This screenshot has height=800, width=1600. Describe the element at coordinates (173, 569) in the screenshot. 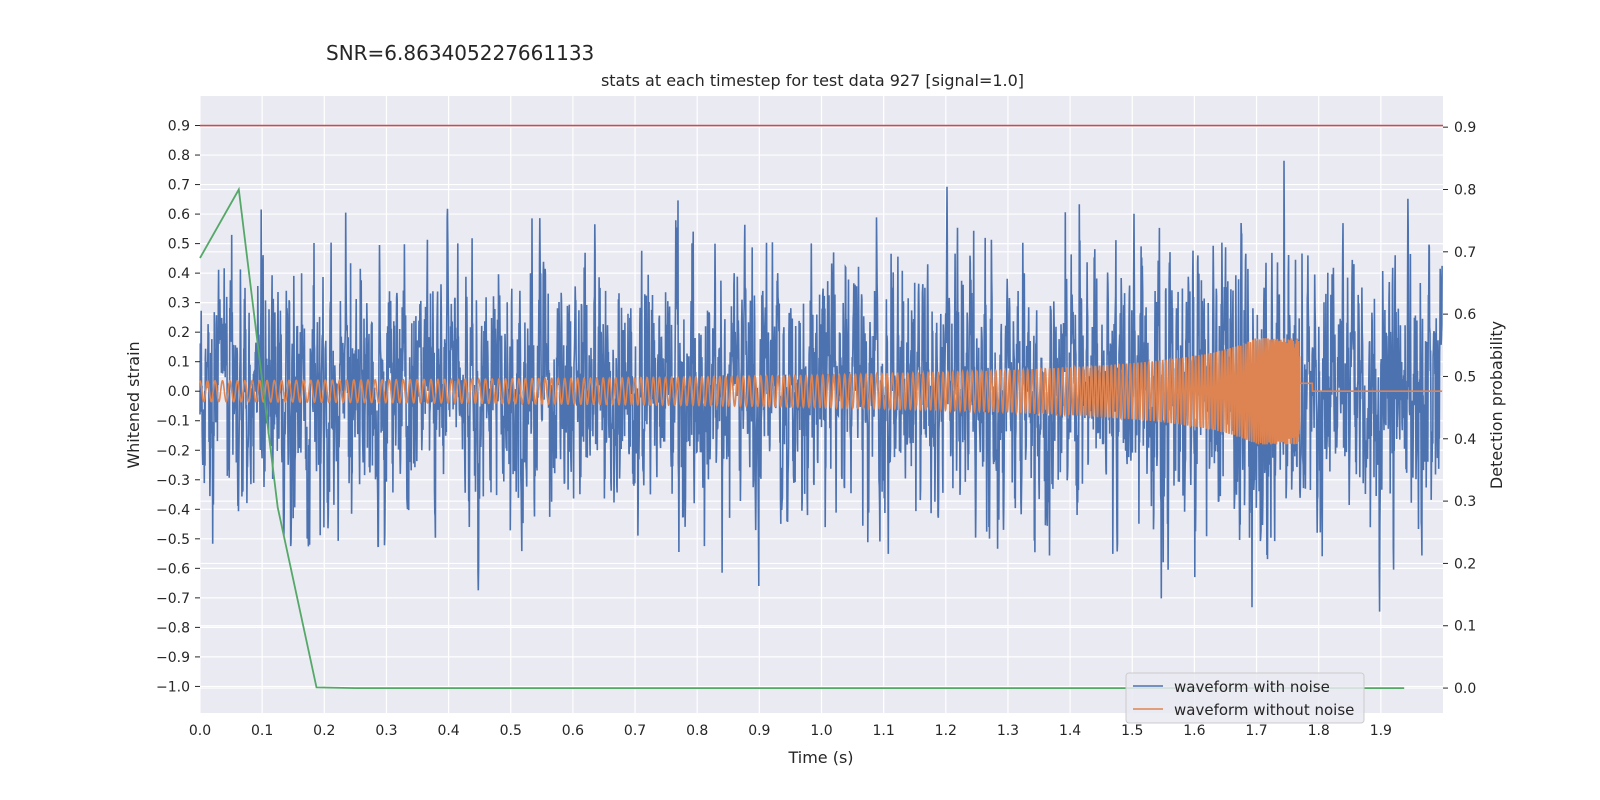

I see `y-tick-label: −0.6` at that location.